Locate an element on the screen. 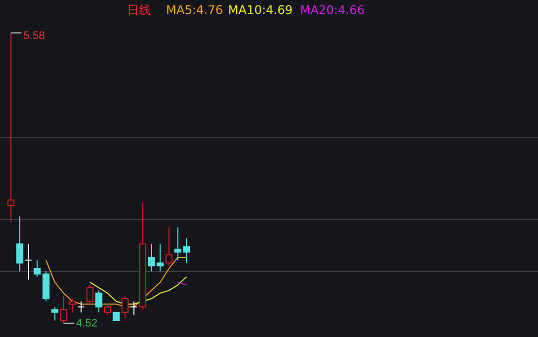  text: MA10:4.69 is located at coordinates (260, 10).